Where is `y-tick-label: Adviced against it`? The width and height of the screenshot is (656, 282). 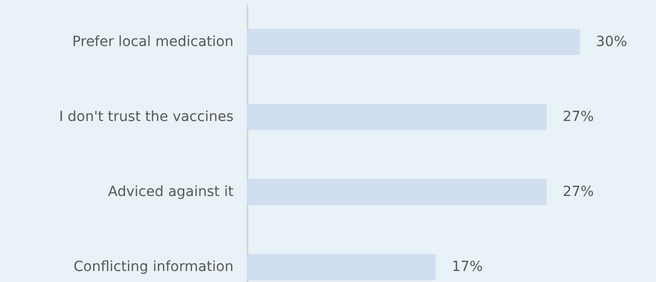
y-tick-label: Adviced against it is located at coordinates (171, 192).